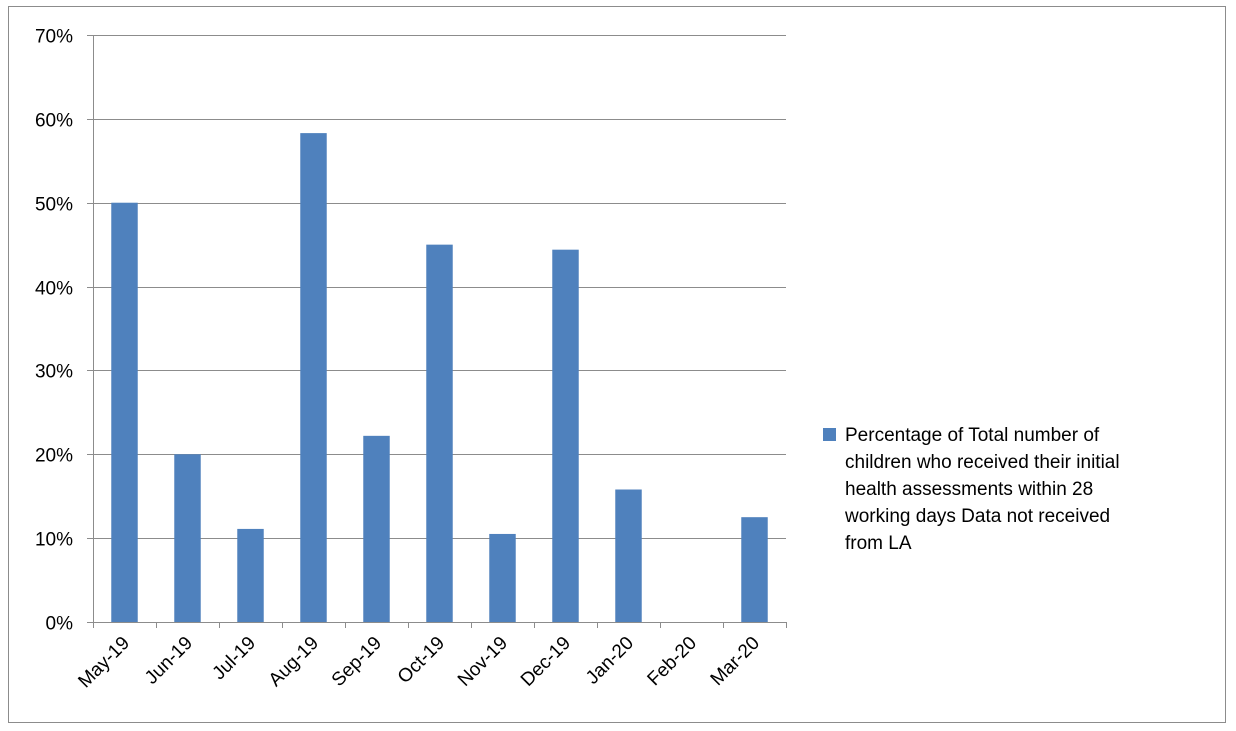 The height and width of the screenshot is (731, 1236). Describe the element at coordinates (969, 489) in the screenshot. I see `legend-line: health assessments within 28` at that location.